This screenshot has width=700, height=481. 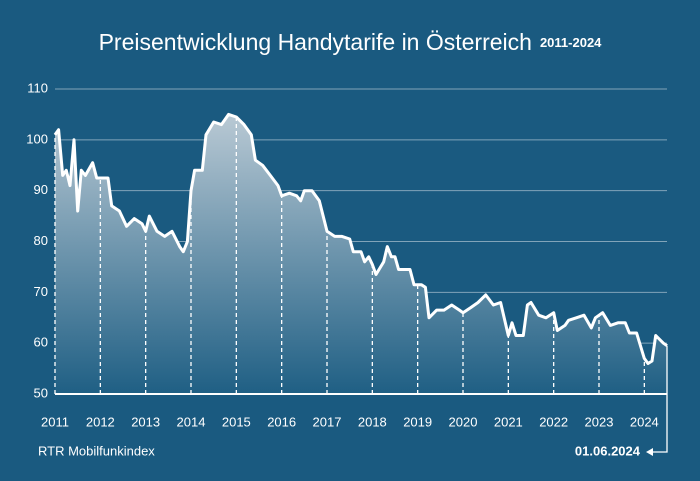 I want to click on x-tick-label: 2021, so click(x=508, y=421).